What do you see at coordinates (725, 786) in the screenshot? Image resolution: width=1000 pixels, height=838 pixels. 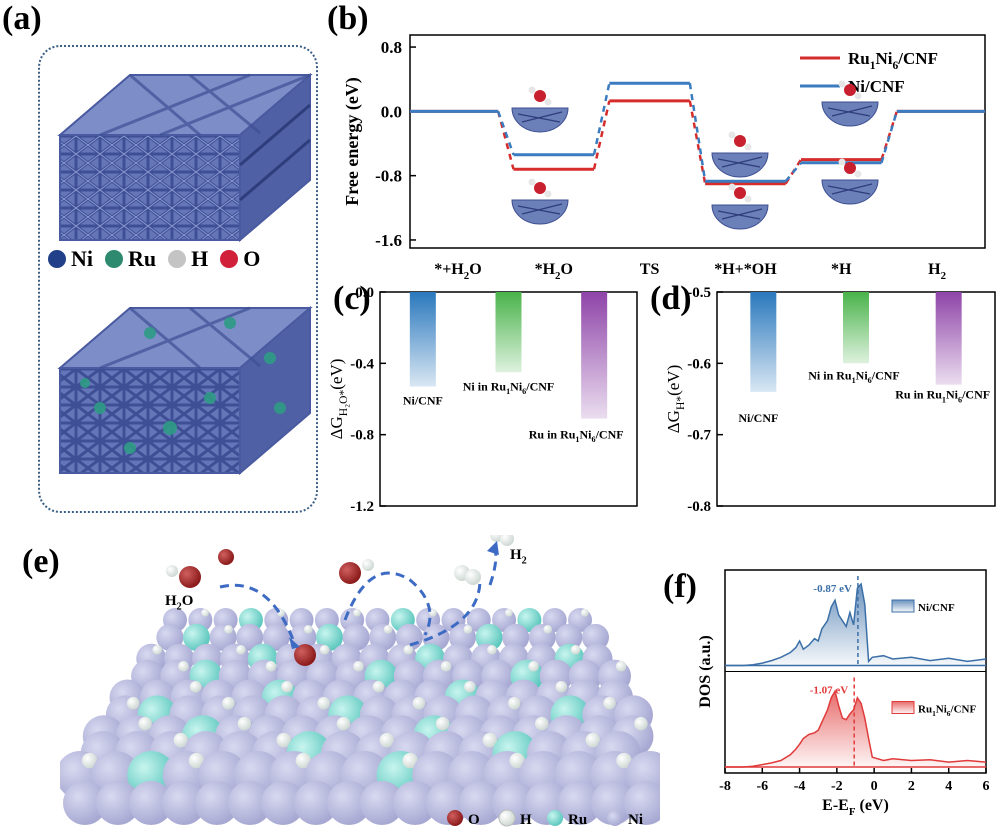 I see `x-tick-label-f: -8` at bounding box center [725, 786].